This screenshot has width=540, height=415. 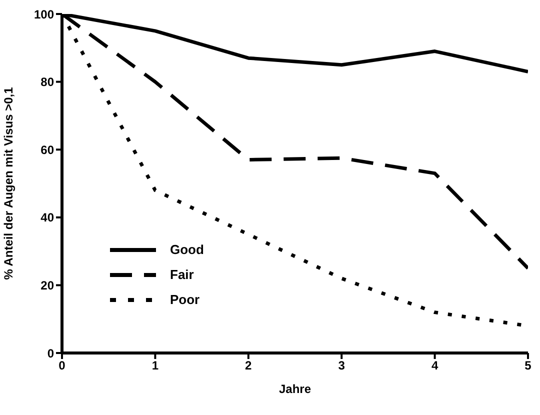 I want to click on legend-label: Good, so click(x=187, y=249).